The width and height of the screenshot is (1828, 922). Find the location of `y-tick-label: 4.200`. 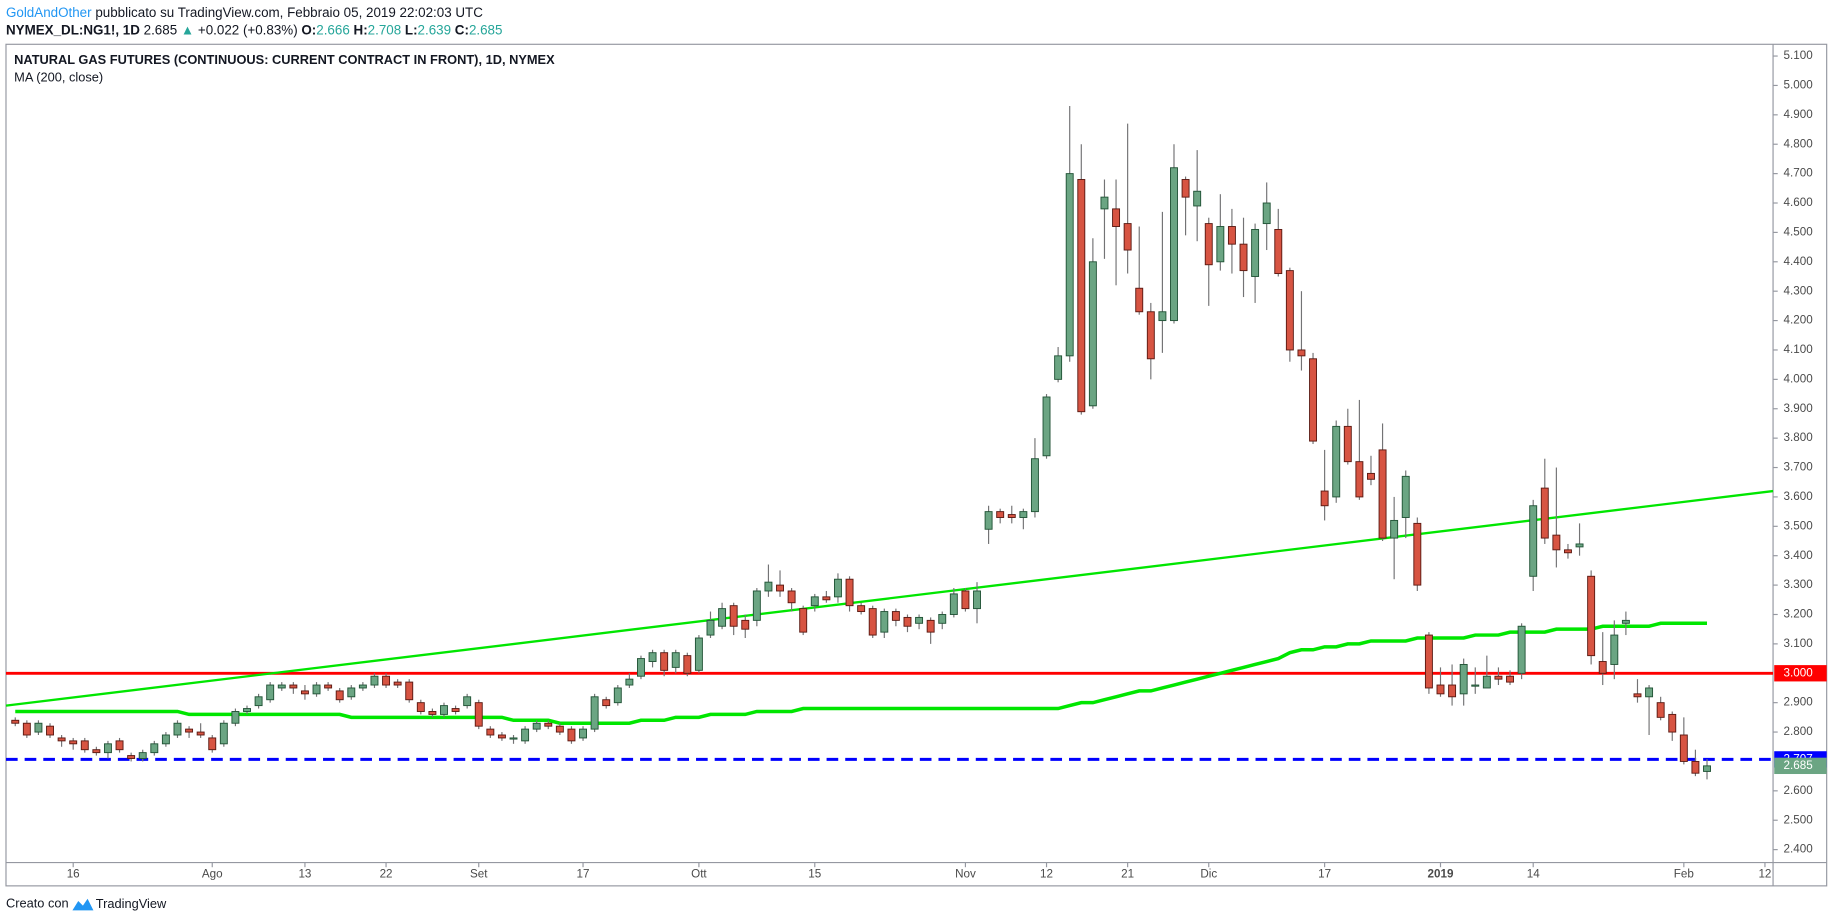

y-tick-label: 4.200 is located at coordinates (1799, 320).